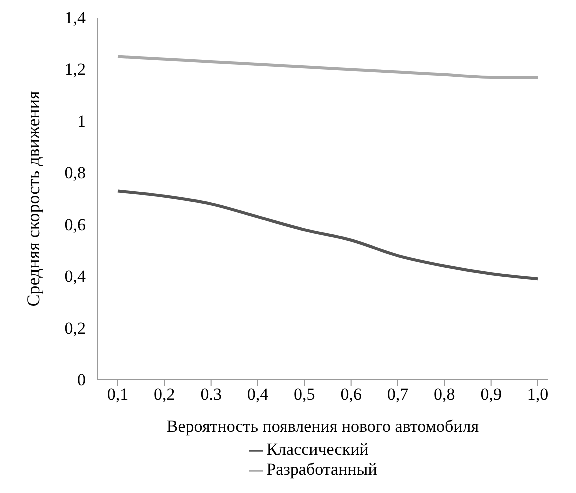 The height and width of the screenshot is (493, 576). What do you see at coordinates (538, 394) in the screenshot?
I see `x-tick-label: 1,0` at bounding box center [538, 394].